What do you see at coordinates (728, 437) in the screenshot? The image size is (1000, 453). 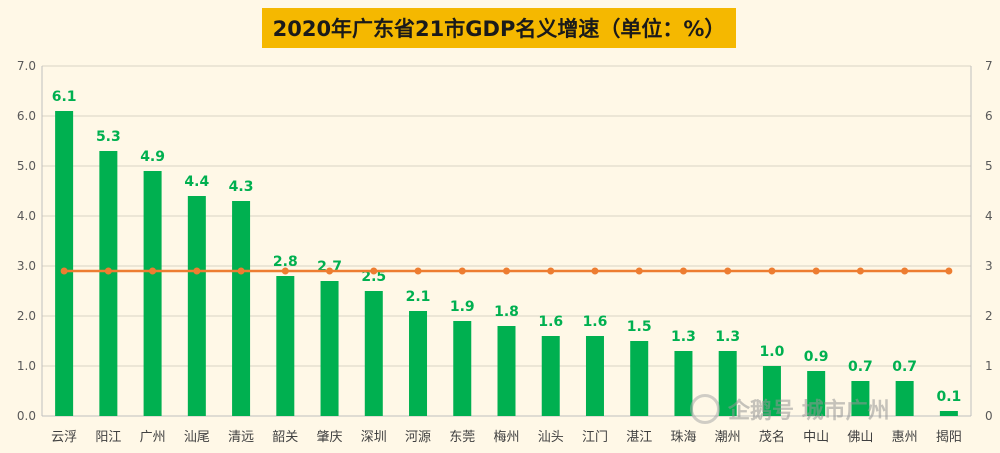 I see `x-tick-label: 潮州` at bounding box center [728, 437].